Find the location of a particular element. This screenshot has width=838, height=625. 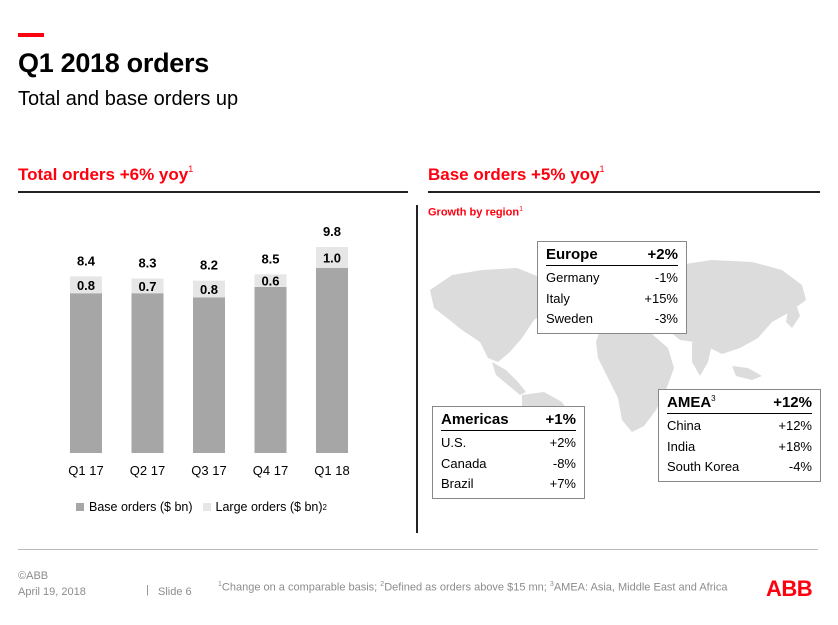

total-orders-label: 8.5 is located at coordinates (270, 258).